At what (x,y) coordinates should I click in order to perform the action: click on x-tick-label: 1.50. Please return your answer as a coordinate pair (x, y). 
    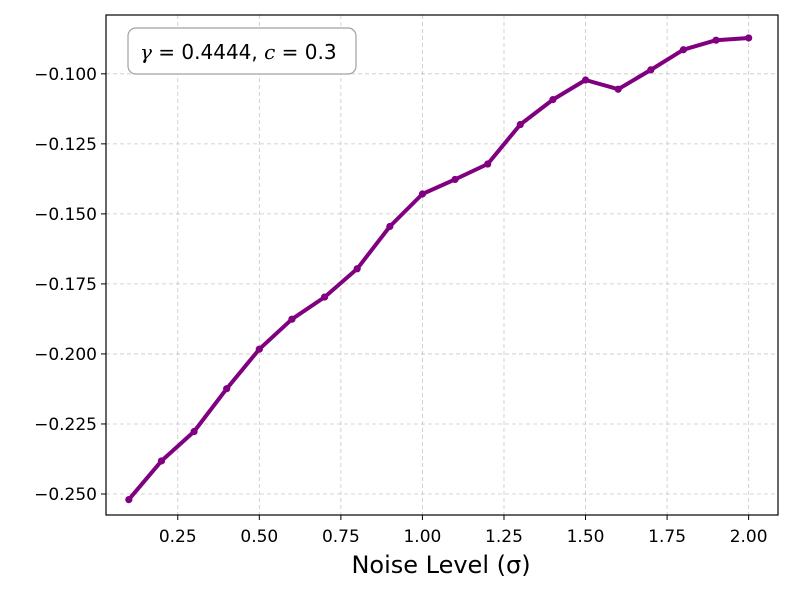
    Looking at the image, I should click on (586, 537).